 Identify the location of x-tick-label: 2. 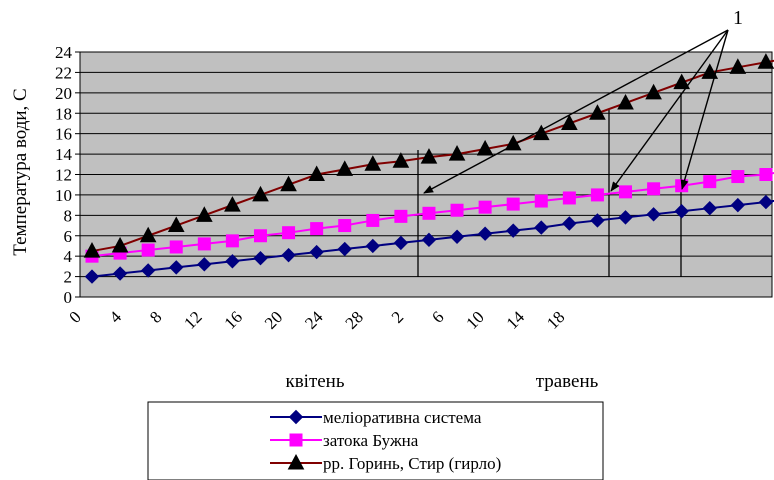
(397, 316).